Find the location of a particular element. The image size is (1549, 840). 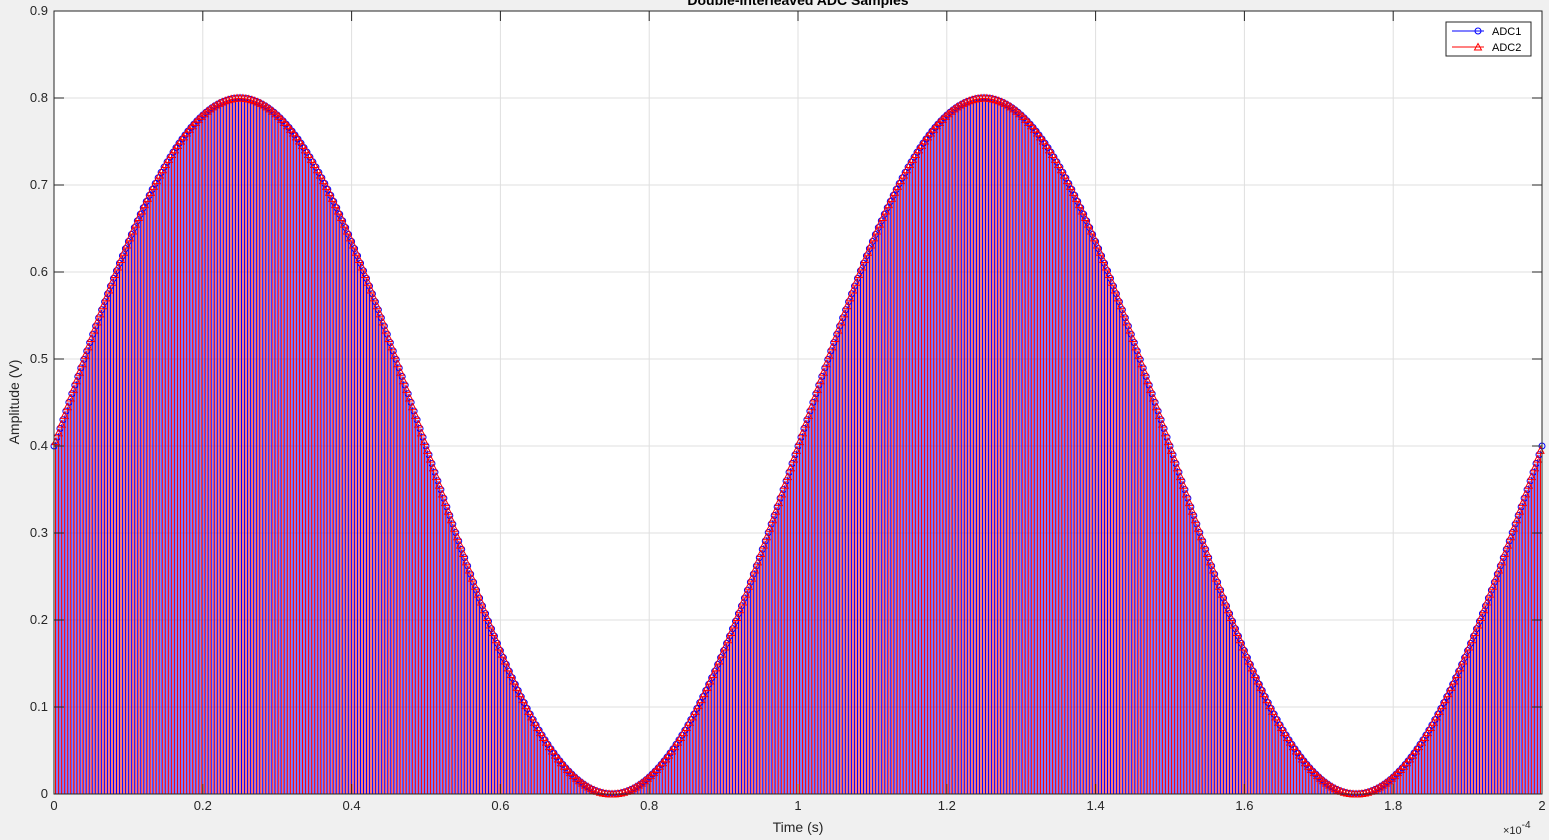

y-tick-label: 0.6 is located at coordinates (39, 271).